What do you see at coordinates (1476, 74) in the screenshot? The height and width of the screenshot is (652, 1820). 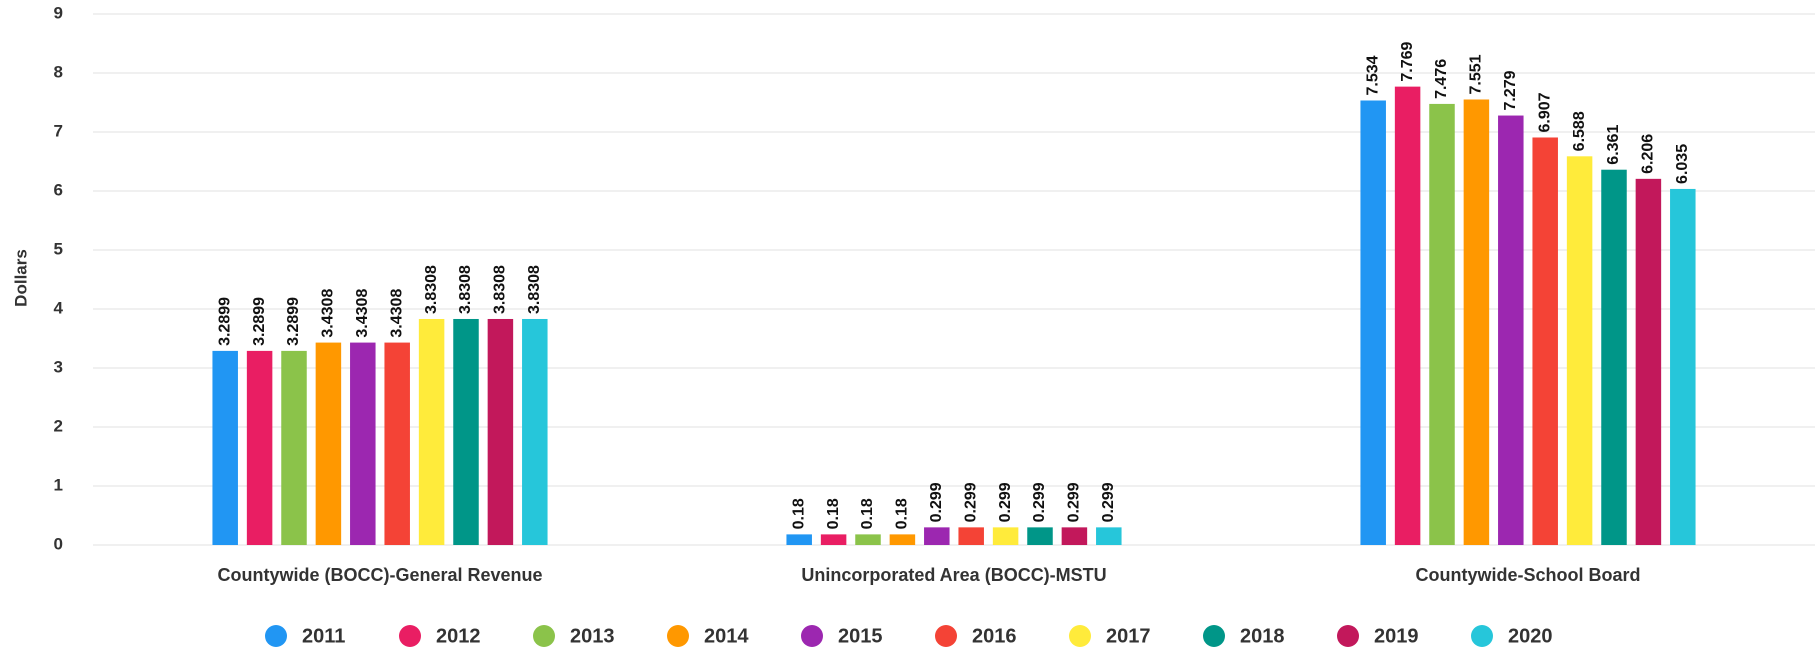 I see `value-label: 7.551` at bounding box center [1476, 74].